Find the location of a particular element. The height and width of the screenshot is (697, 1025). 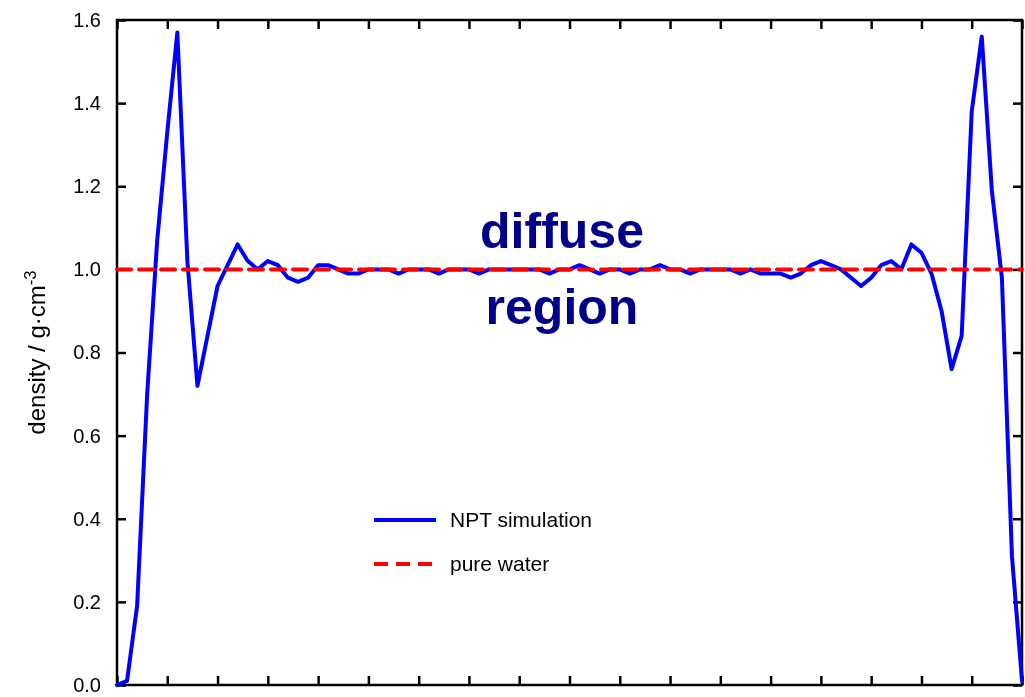

legend-label: pure water is located at coordinates (500, 563).